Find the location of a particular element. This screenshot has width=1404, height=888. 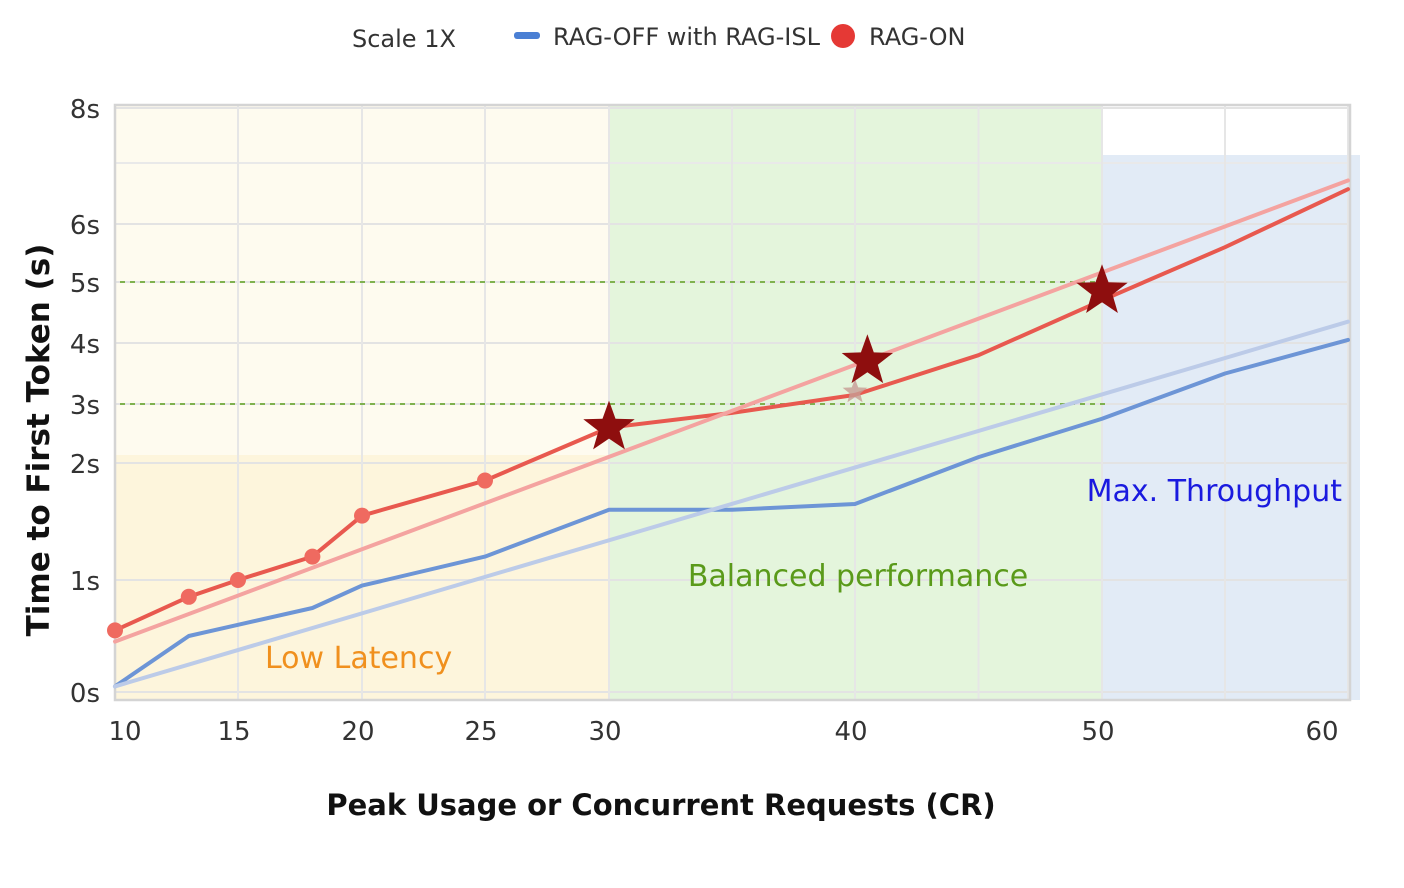

y-tick-label-2: 2s is located at coordinates (85, 465).